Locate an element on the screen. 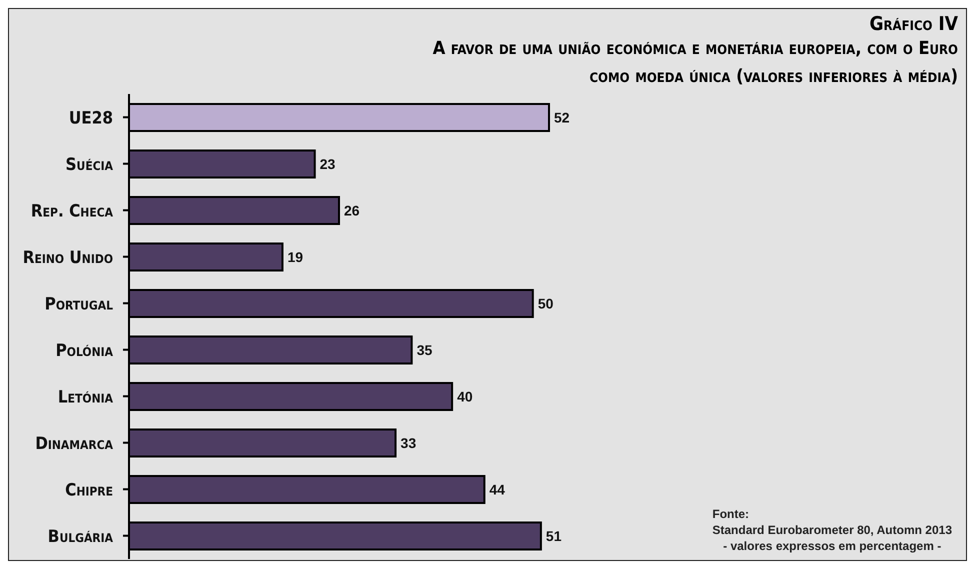 This screenshot has height=569, width=975. text: Gráfico IV is located at coordinates (913, 24).